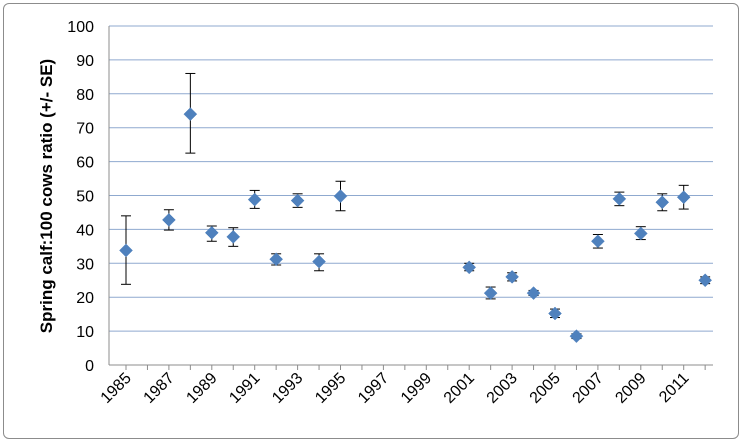 The image size is (744, 445). What do you see at coordinates (201, 388) in the screenshot?
I see `x-tick-label-1989: 1989` at bounding box center [201, 388].